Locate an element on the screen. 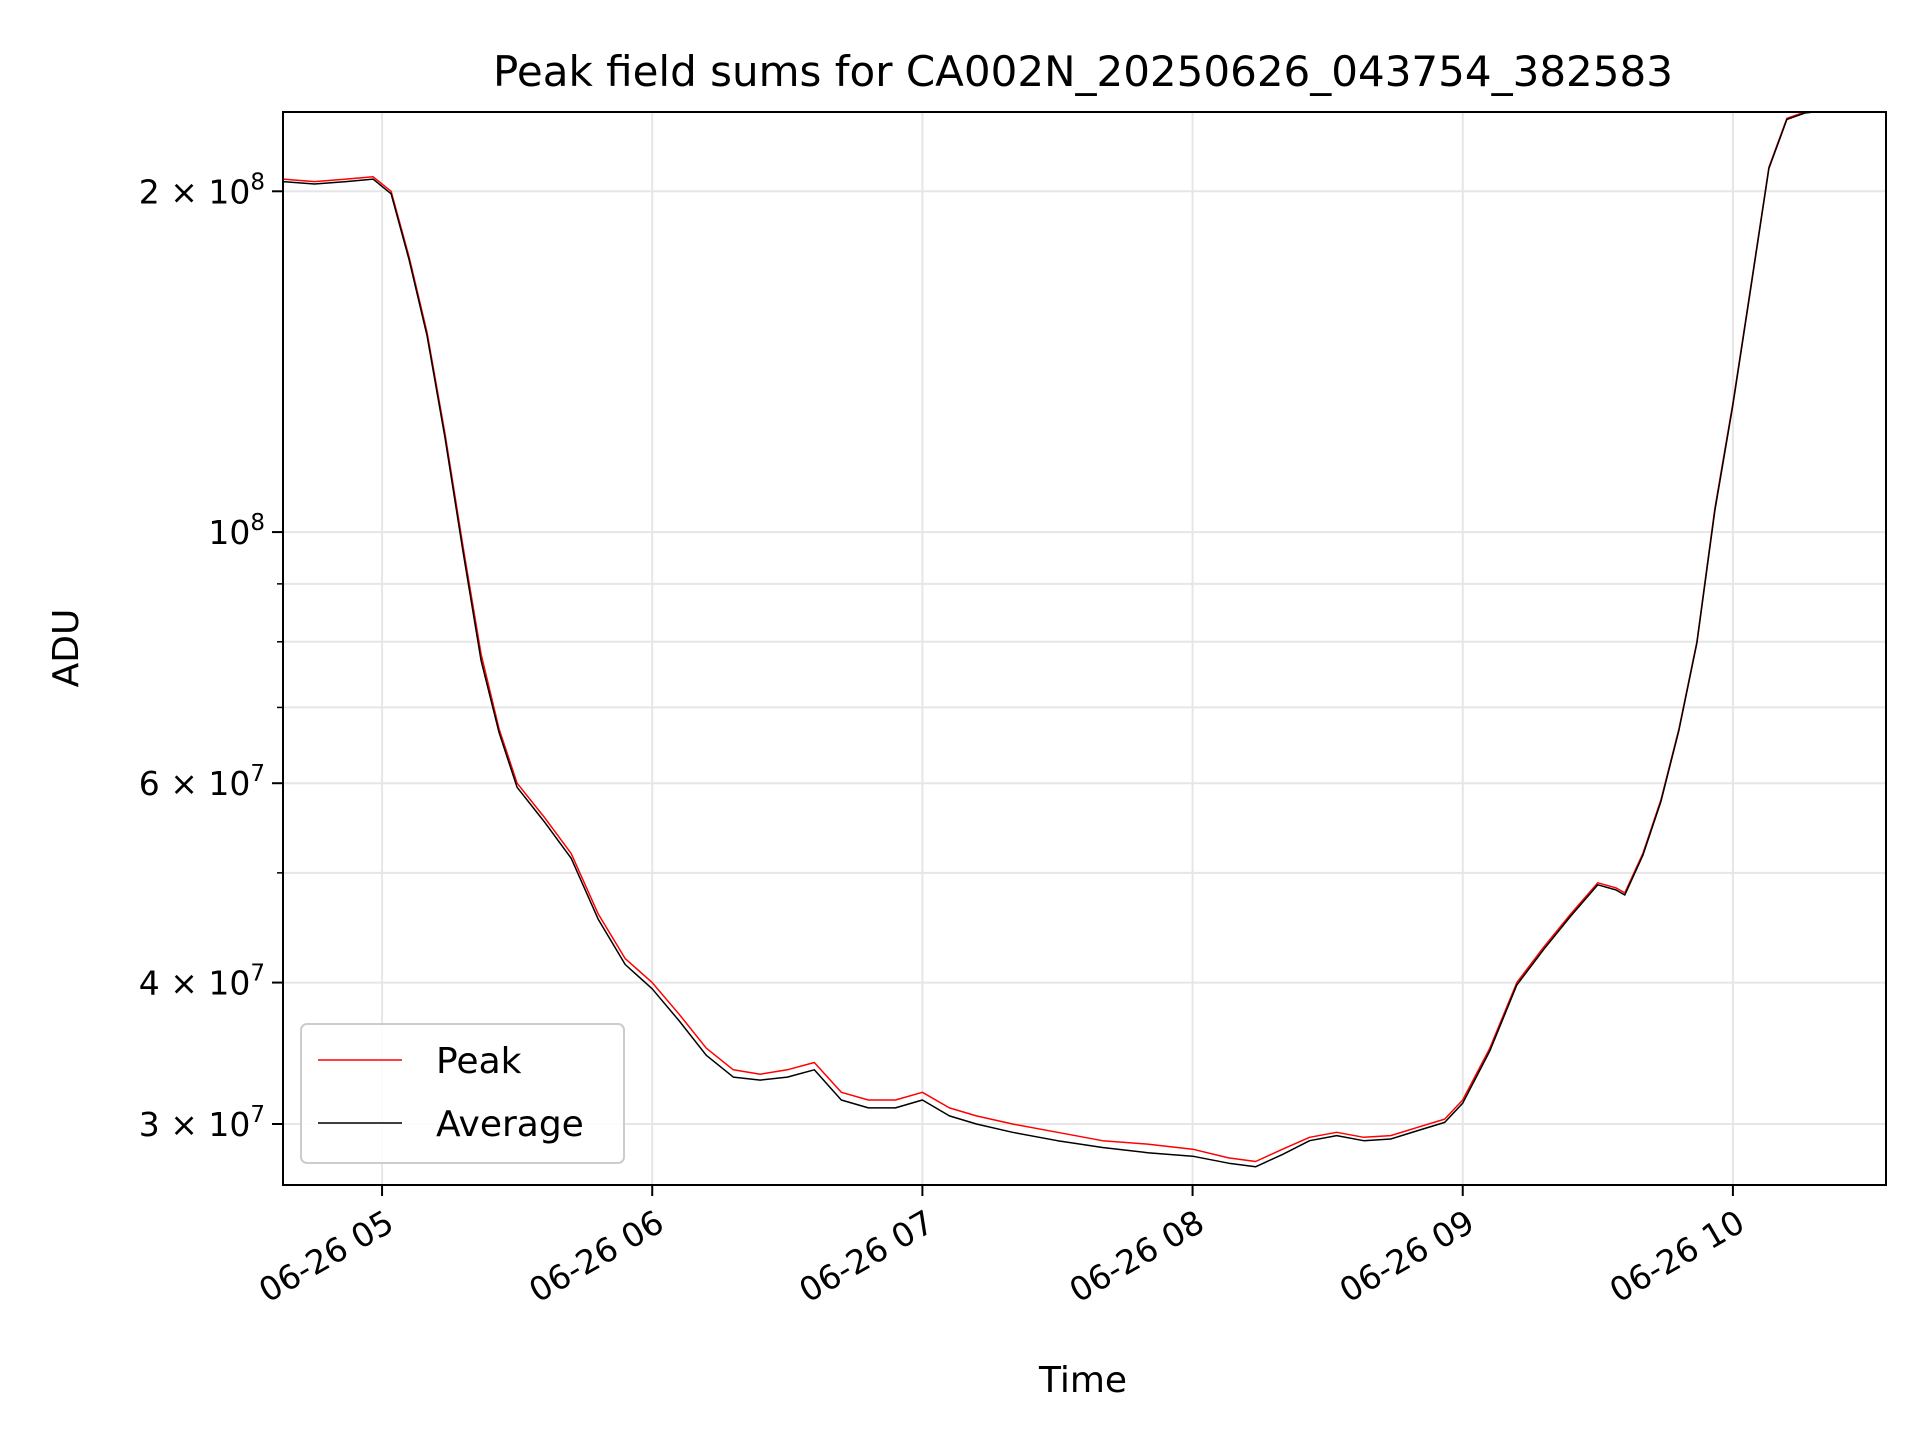 The height and width of the screenshot is (1440, 1920). y-tick-label-base: 3 × 10 is located at coordinates (195, 1124).